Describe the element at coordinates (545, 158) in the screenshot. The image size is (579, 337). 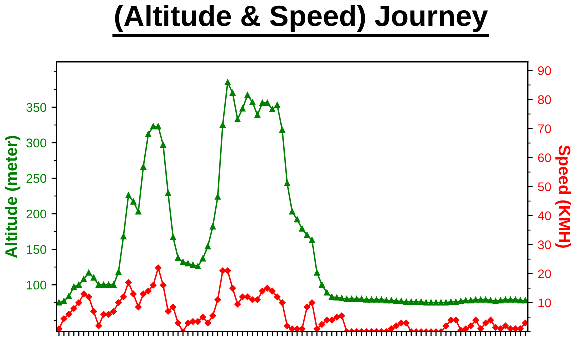
I see `y2-tick-label: 60` at that location.